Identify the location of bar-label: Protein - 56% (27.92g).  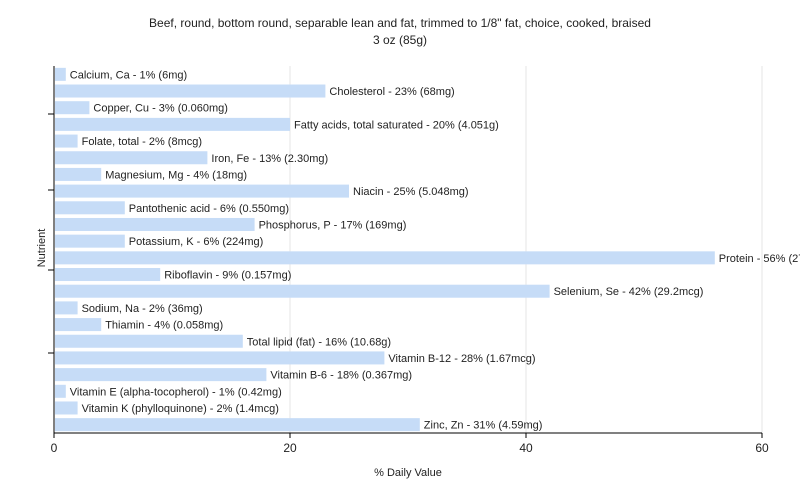
(759, 259).